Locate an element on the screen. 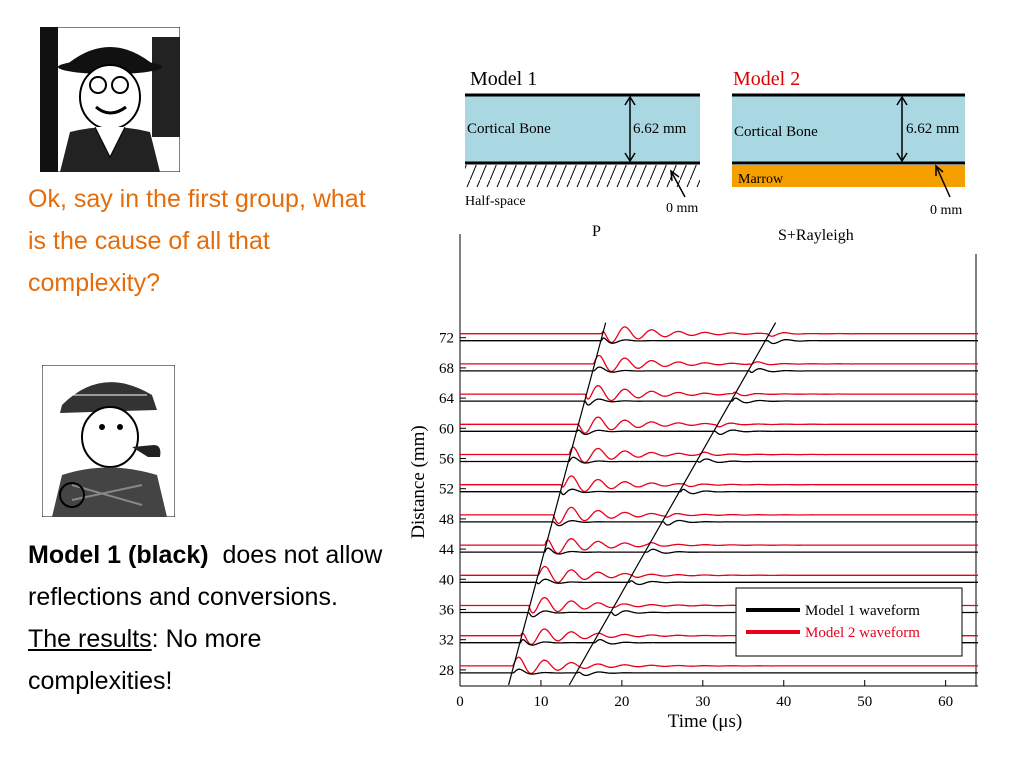 The width and height of the screenshot is (1024, 768). x-tick-label: 10 is located at coordinates (540, 702).